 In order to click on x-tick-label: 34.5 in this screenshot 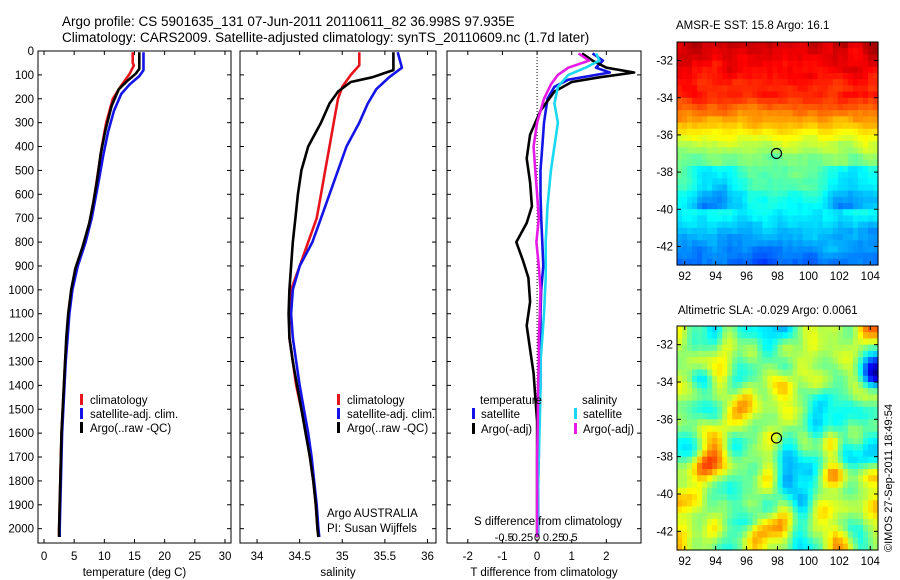, I will do `click(299, 557)`.